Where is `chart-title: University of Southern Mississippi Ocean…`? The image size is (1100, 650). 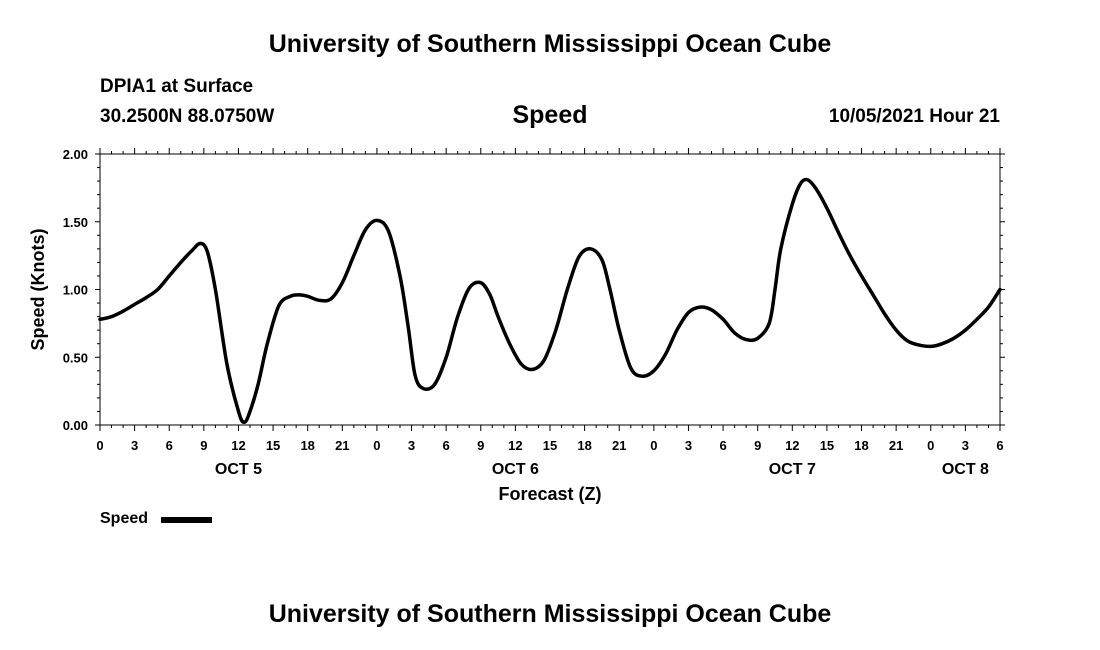 chart-title: University of Southern Mississippi Ocean… is located at coordinates (550, 44).